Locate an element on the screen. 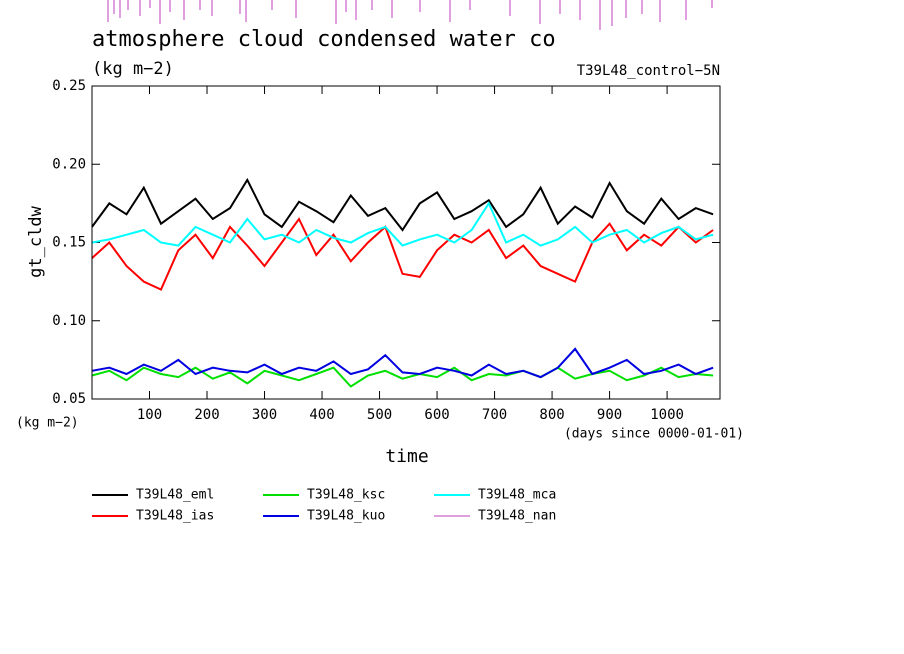  y-tick-label: 0.20 is located at coordinates (69, 164).